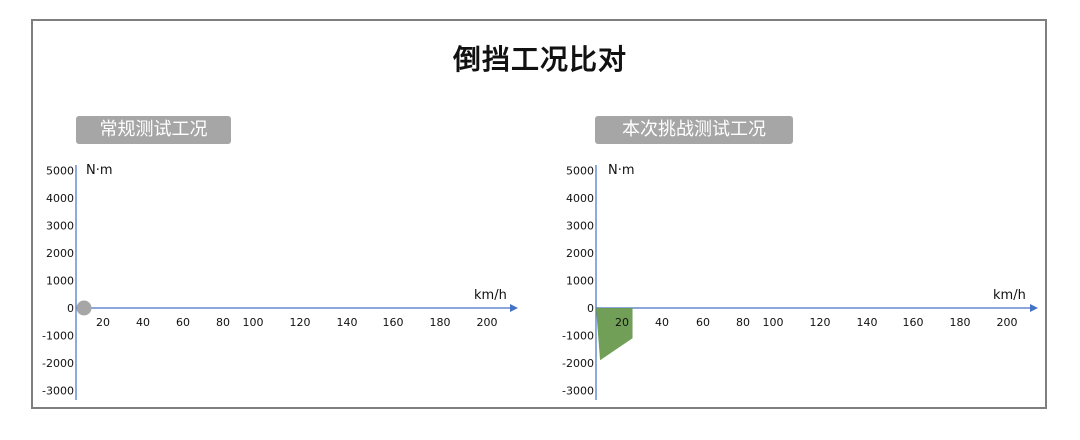 This screenshot has width=1080, height=440. Describe the element at coordinates (153, 130) in the screenshot. I see `left-panel-label: 常规测试工况` at that location.